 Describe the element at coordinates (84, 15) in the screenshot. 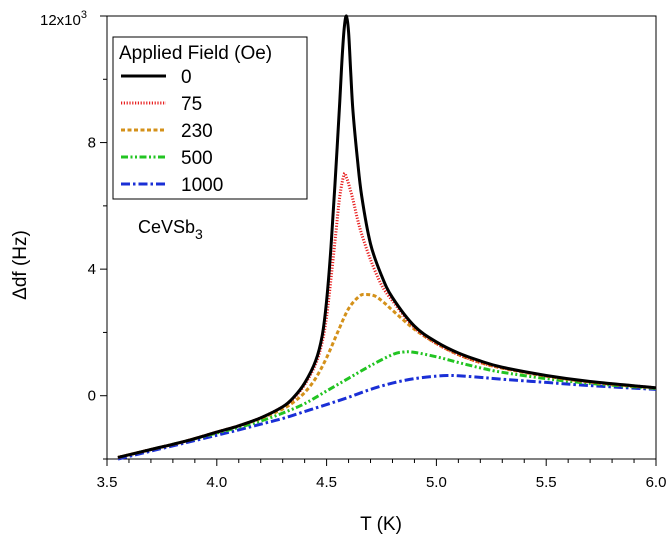

I see `y-tick-label-exponent: 3` at that location.